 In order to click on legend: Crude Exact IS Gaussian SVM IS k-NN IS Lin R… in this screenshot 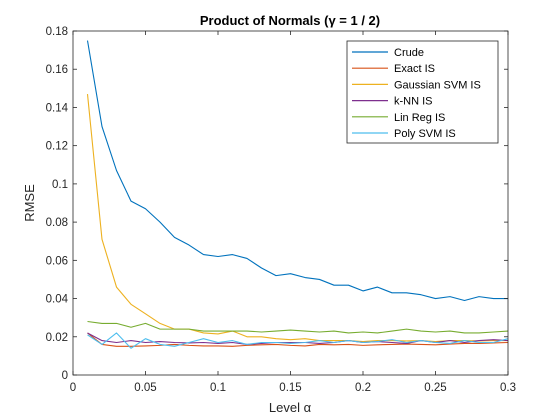, I will do `click(422, 92)`.